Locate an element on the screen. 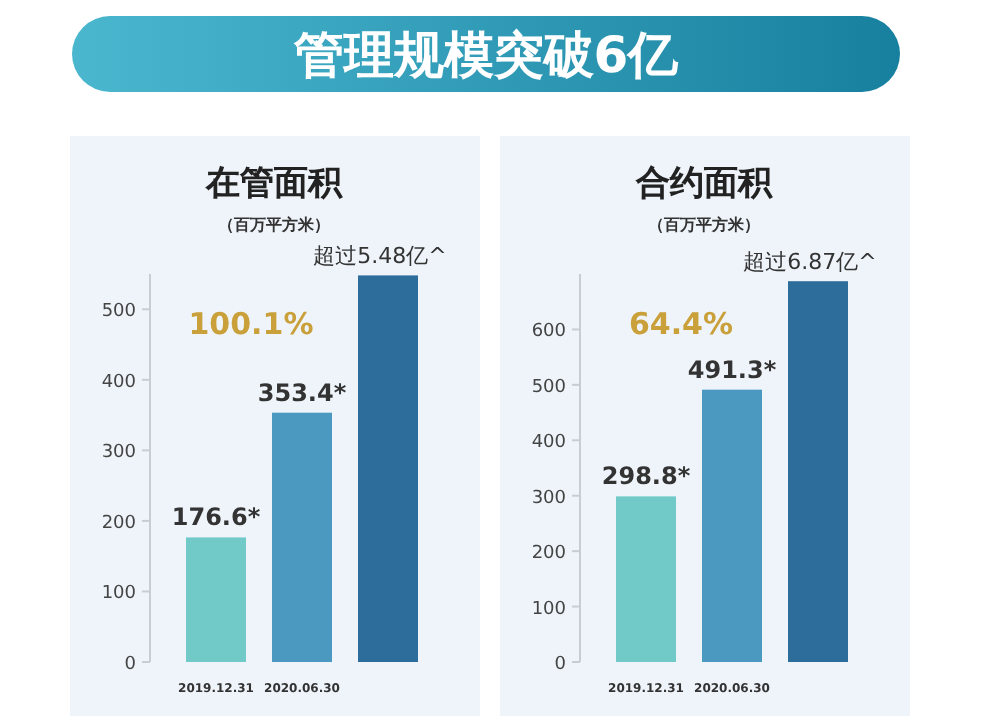 The width and height of the screenshot is (1000, 724). chart-title: 在管面积 is located at coordinates (274, 184).